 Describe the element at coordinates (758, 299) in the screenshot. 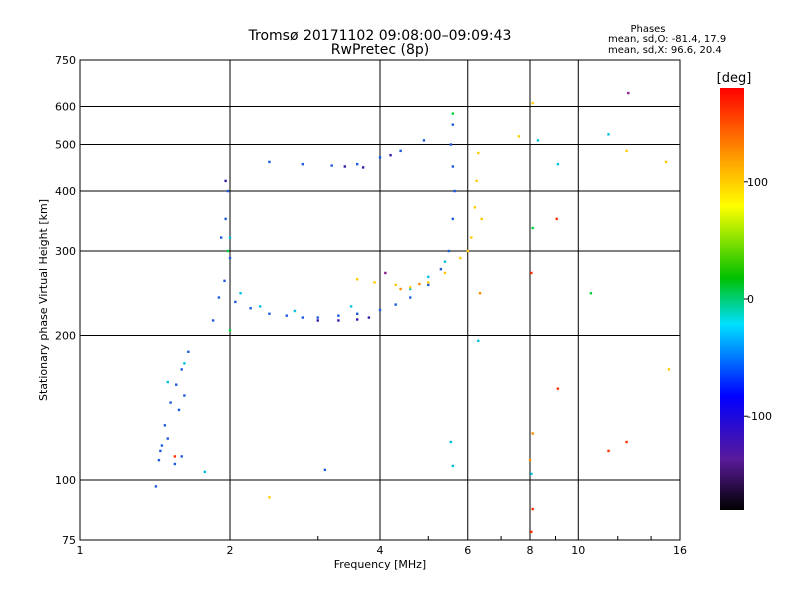

I see `colorbar-ticks: 100 0 -100` at that location.